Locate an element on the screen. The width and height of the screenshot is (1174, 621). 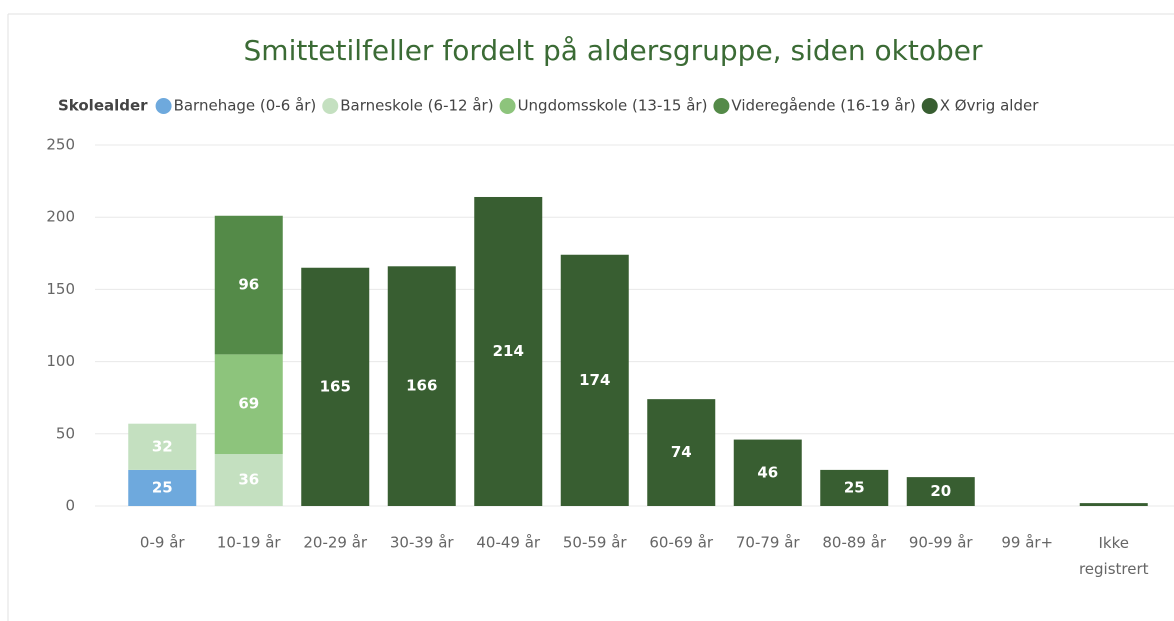
value-label: 96 is located at coordinates (248, 285).